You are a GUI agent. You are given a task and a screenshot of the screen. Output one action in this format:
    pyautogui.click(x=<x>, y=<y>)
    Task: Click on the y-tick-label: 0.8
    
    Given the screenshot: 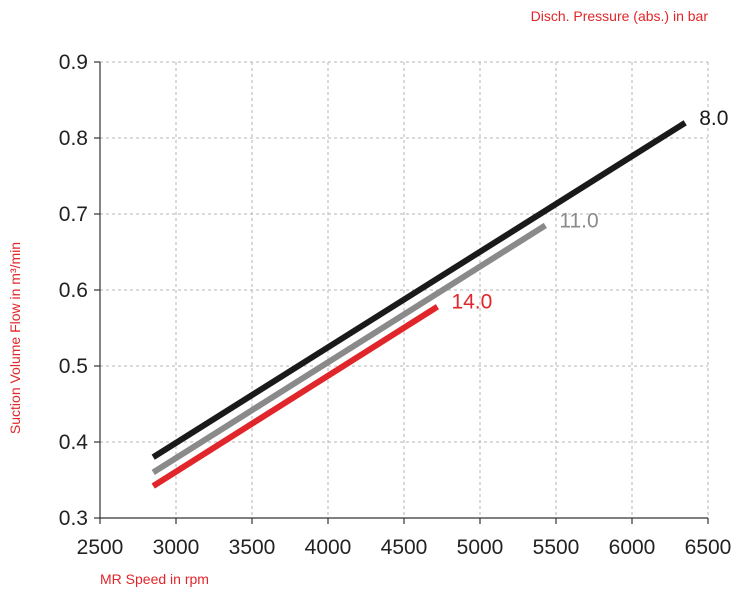 What is the action you would take?
    pyautogui.click(x=73, y=138)
    